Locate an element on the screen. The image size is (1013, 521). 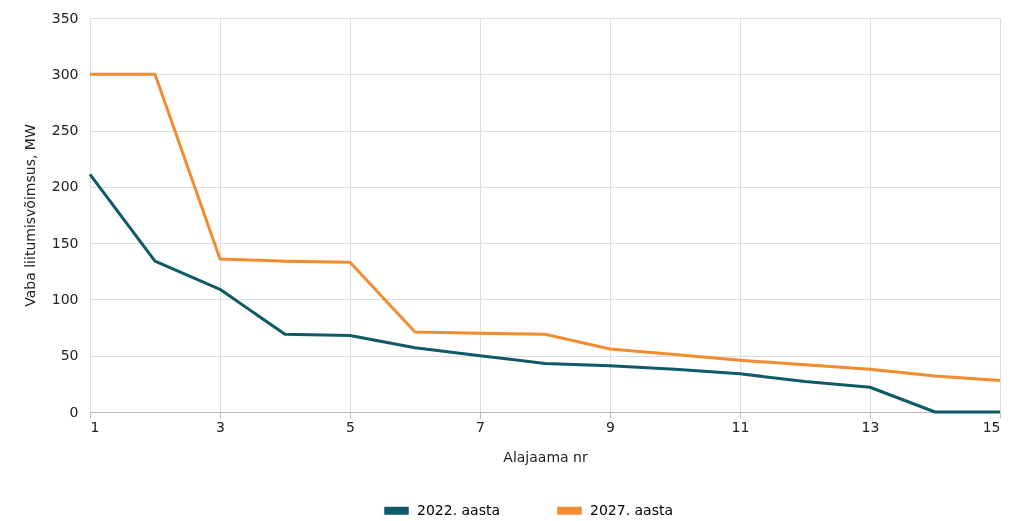
x-tick-label: 11 is located at coordinates (740, 426).